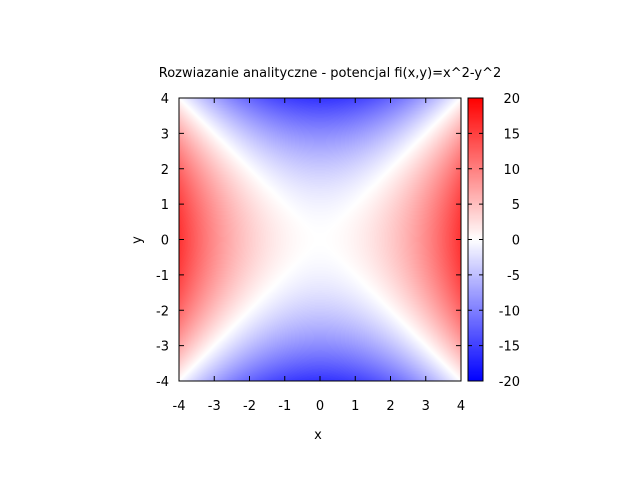 This screenshot has width=640, height=480. Describe the element at coordinates (320, 406) in the screenshot. I see `x-tick-label: 0` at that location.